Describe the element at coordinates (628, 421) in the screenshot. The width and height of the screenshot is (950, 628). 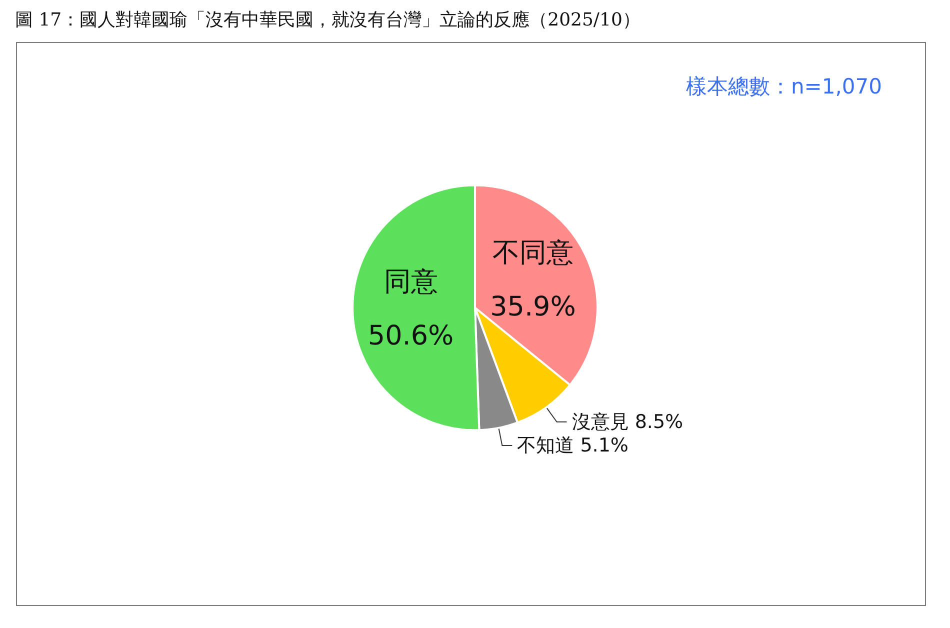
I see `slice-label: 沒意見 8.5%` at that location.